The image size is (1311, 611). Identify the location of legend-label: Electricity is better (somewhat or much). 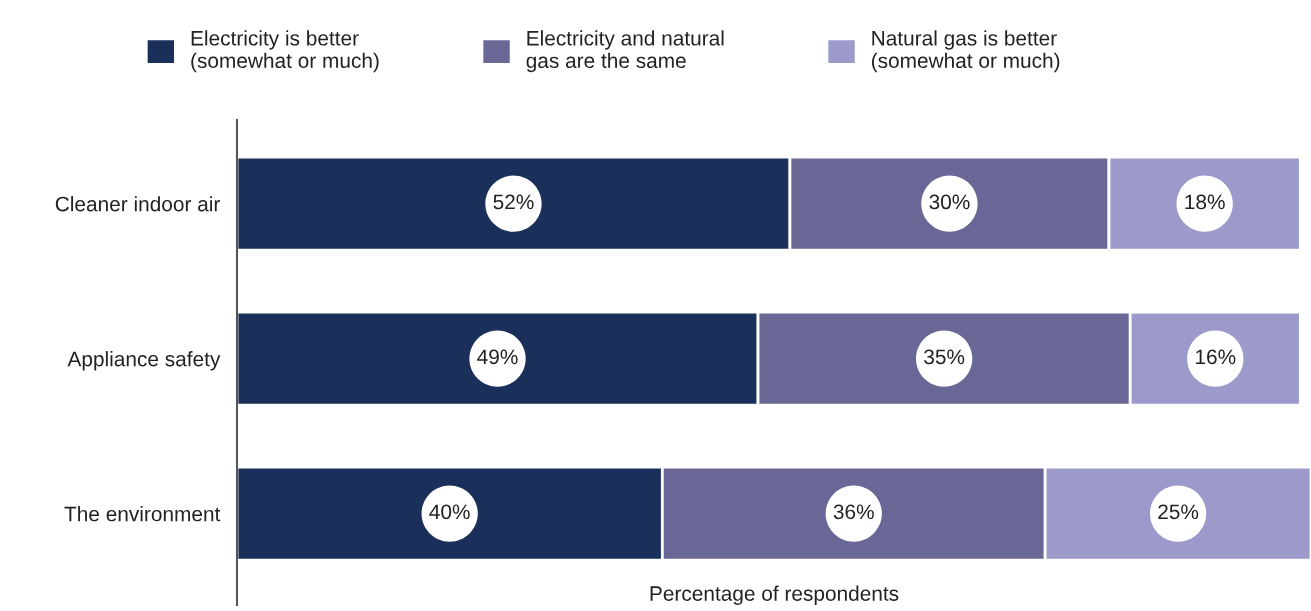
(285, 51).